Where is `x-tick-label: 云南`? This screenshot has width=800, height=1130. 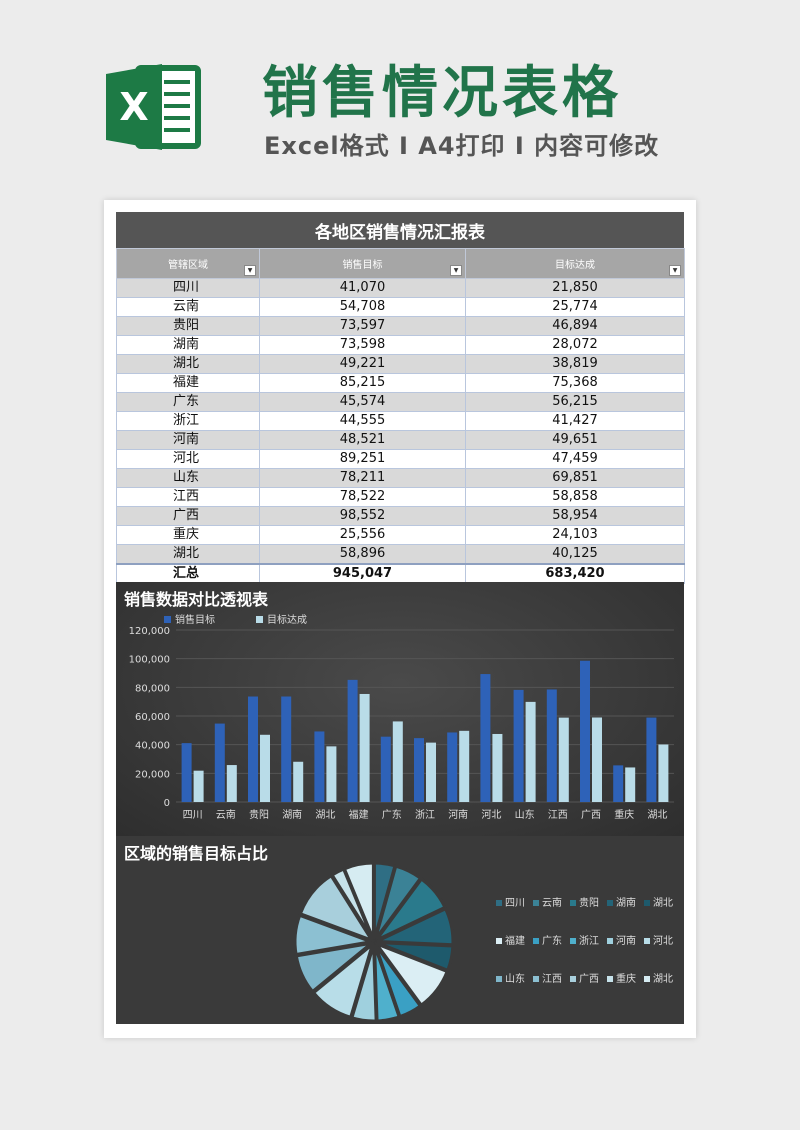 x-tick-label: 云南 is located at coordinates (226, 814).